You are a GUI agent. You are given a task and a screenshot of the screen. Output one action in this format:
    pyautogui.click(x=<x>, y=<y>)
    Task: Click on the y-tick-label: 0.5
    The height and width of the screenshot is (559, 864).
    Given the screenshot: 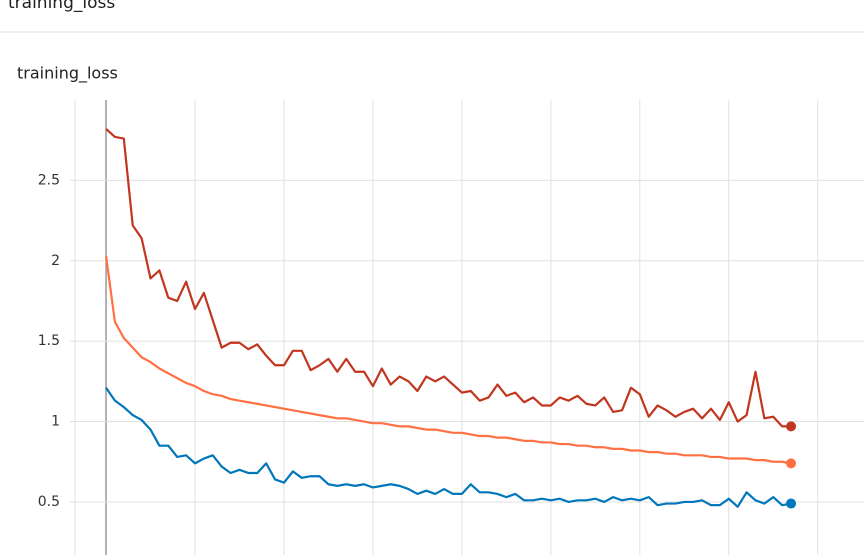 What is the action you would take?
    pyautogui.click(x=49, y=502)
    